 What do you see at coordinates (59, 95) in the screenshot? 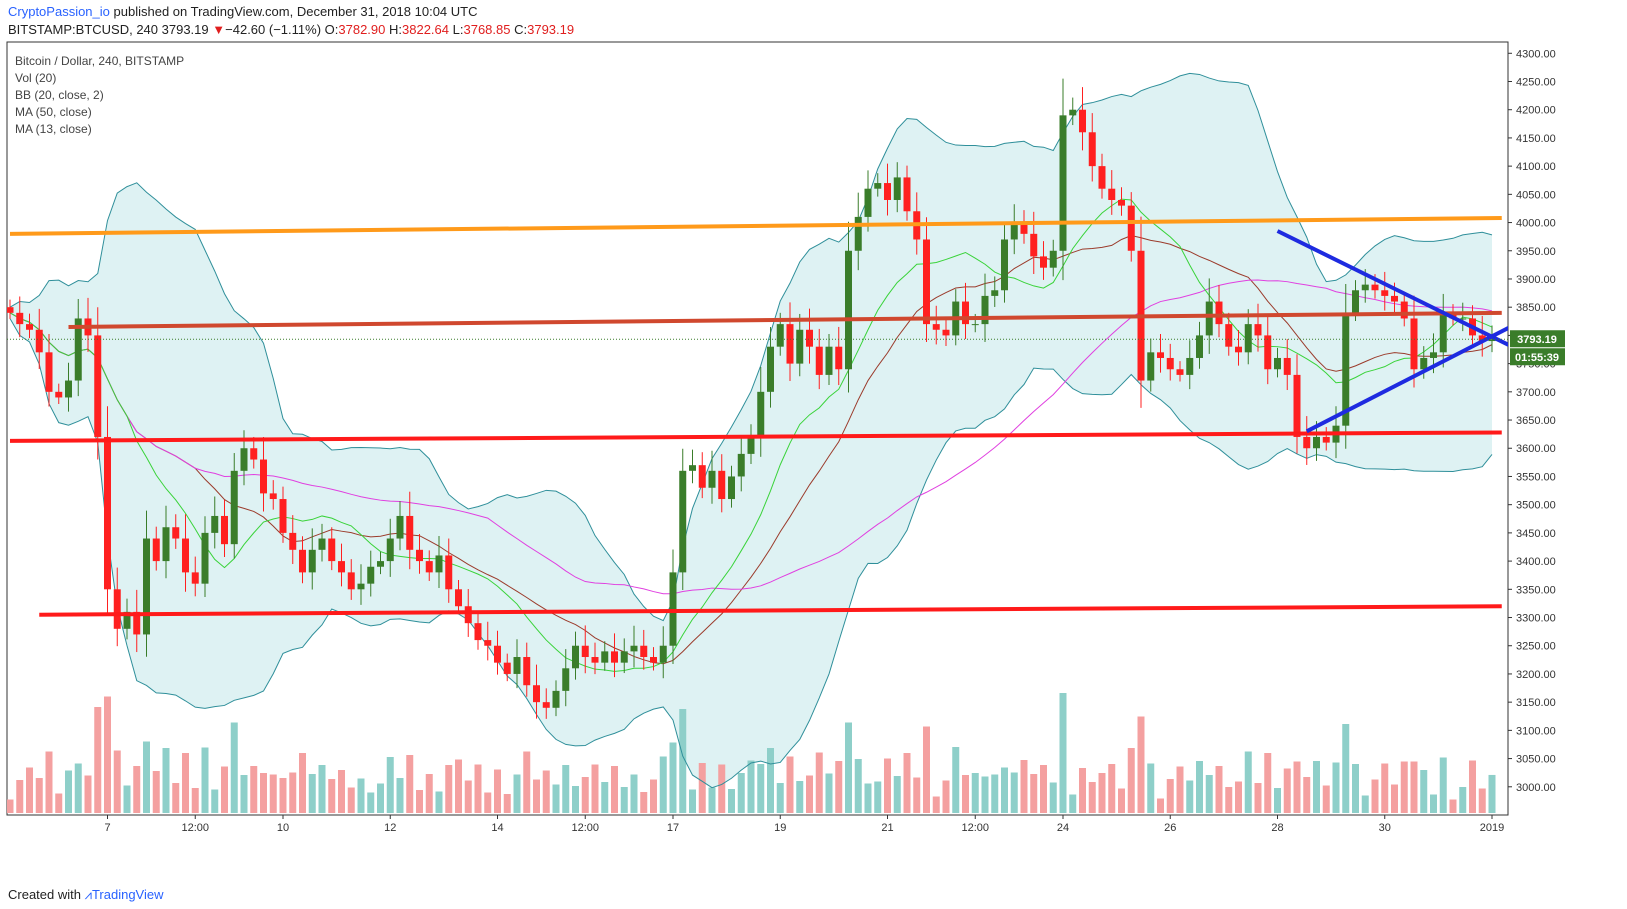
I see `legend-bb: BB (20, close, 2)` at bounding box center [59, 95].